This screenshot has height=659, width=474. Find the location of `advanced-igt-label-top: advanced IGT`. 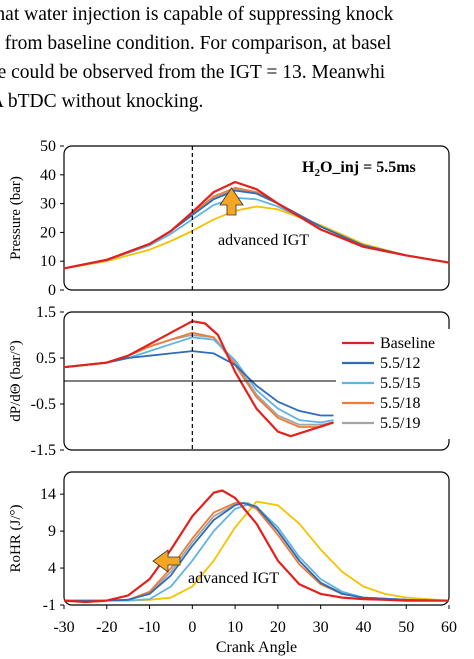

advanced-igt-label-top: advanced IGT is located at coordinates (263, 240).